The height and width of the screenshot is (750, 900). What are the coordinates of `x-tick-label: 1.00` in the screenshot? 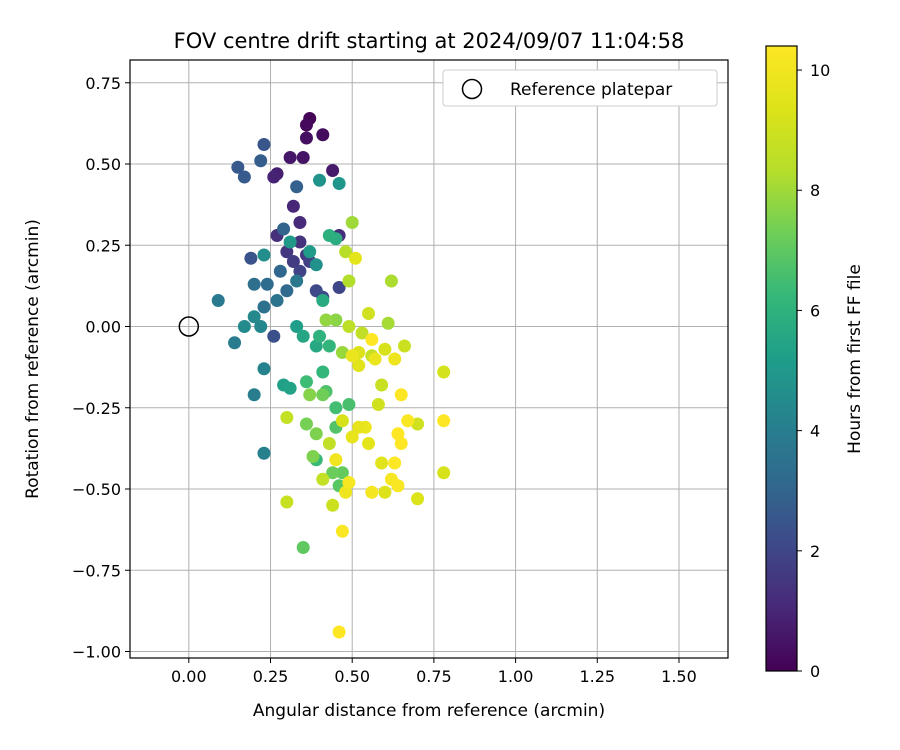 It's located at (516, 676).